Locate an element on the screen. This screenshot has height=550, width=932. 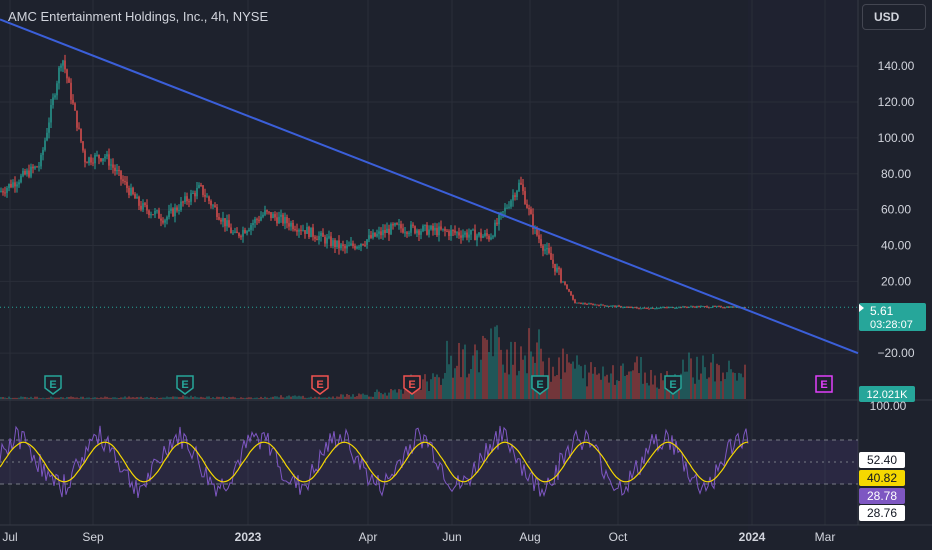
rsi-tick-label: 100.00 is located at coordinates (888, 406).